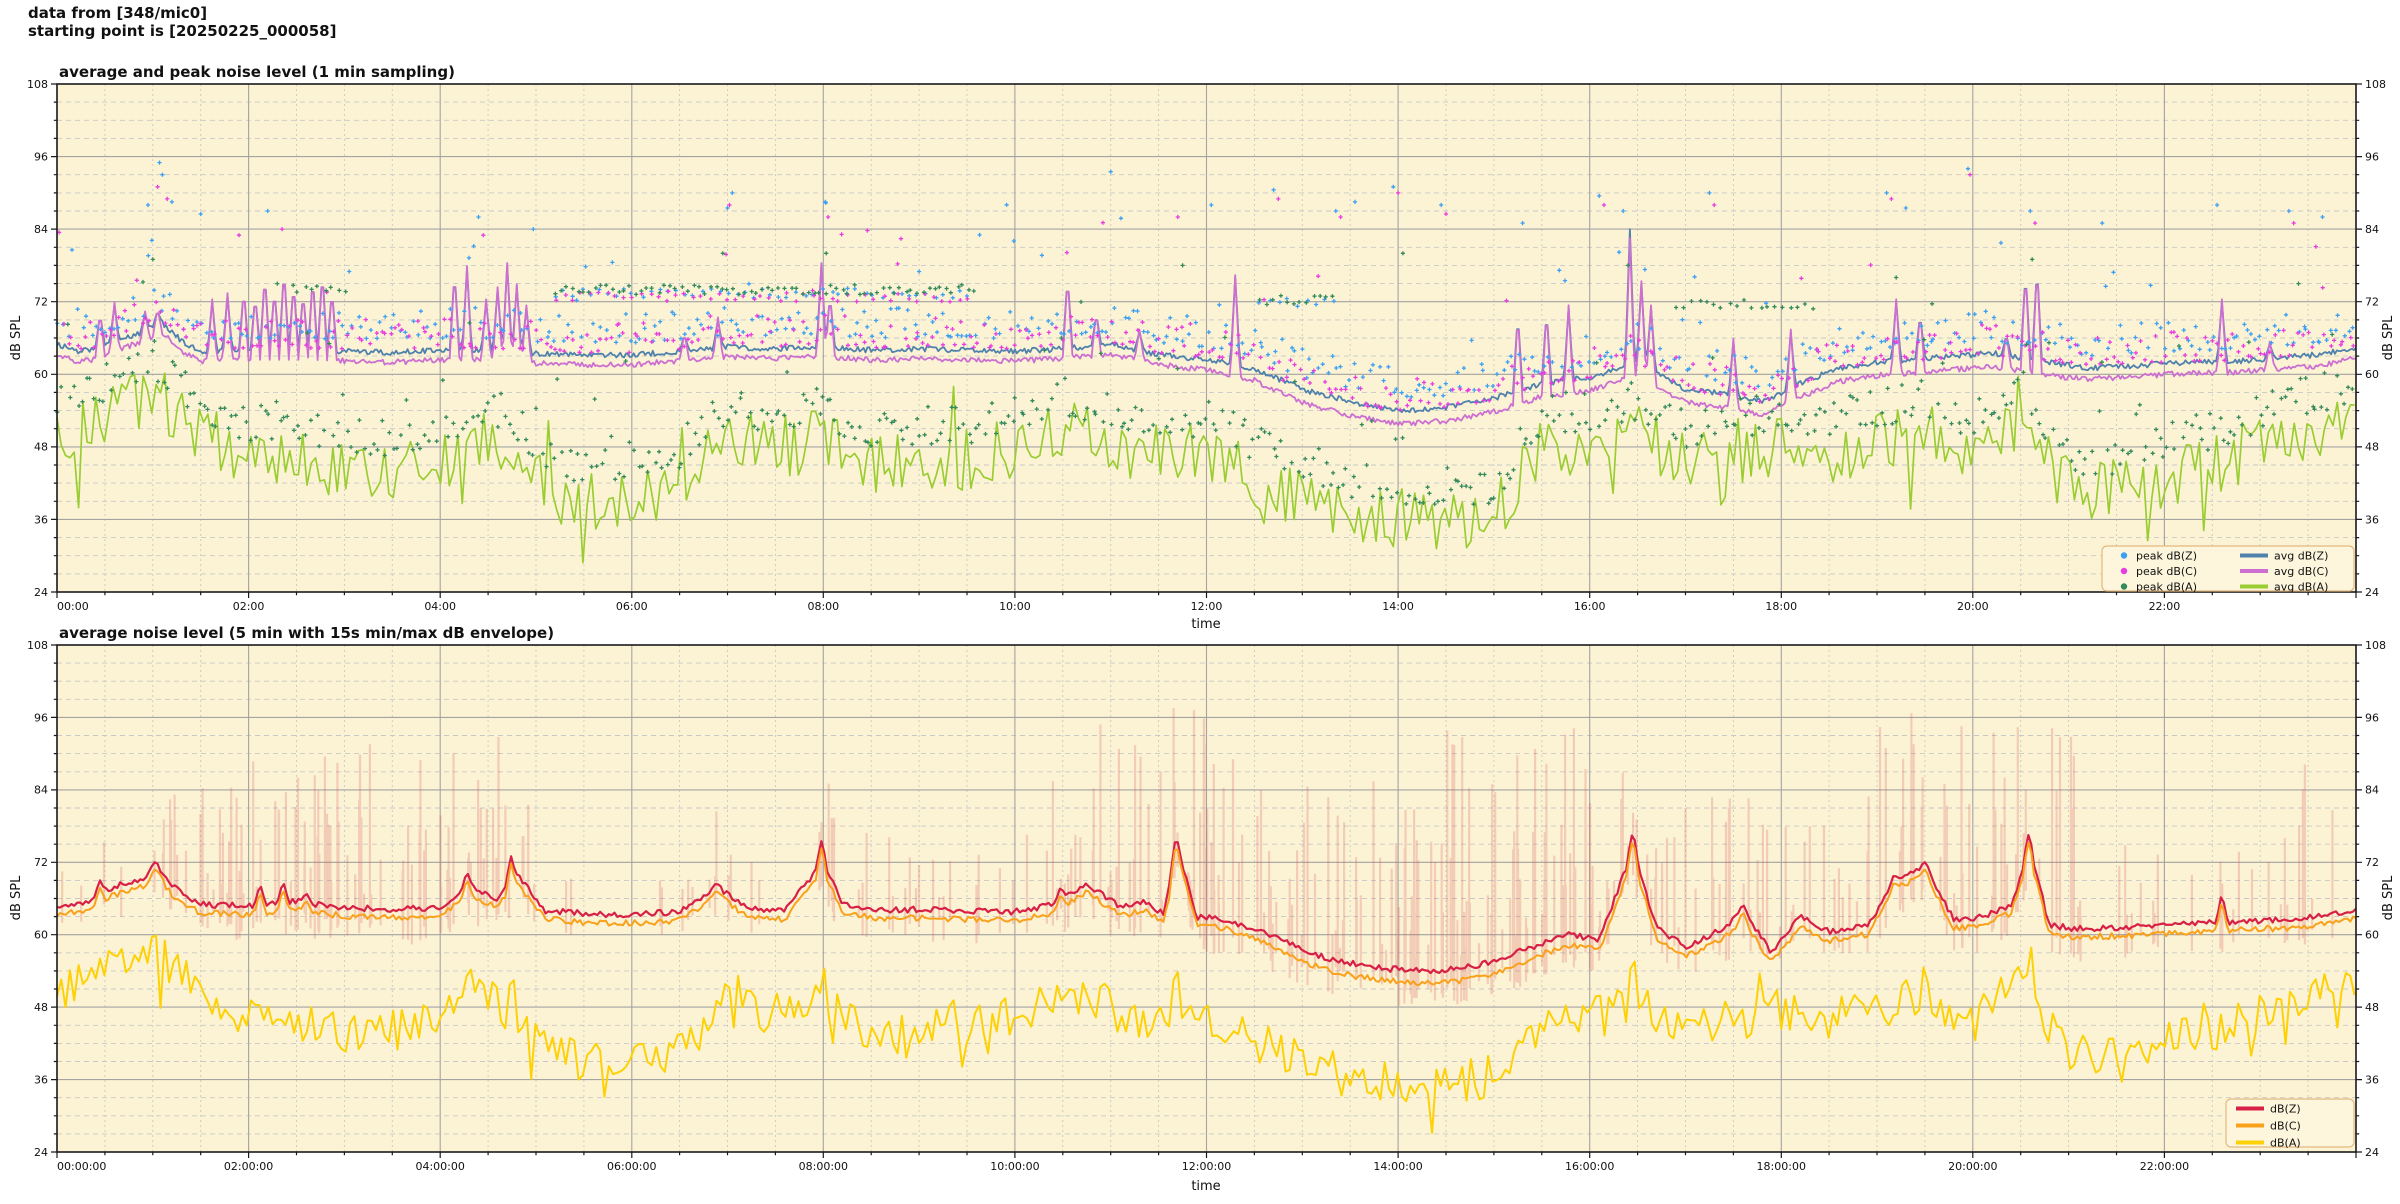 Image resolution: width=2400 pixels, height=1204 pixels. Describe the element at coordinates (1589, 1166) in the screenshot. I see `x-tick-label: 16:00:00` at that location.